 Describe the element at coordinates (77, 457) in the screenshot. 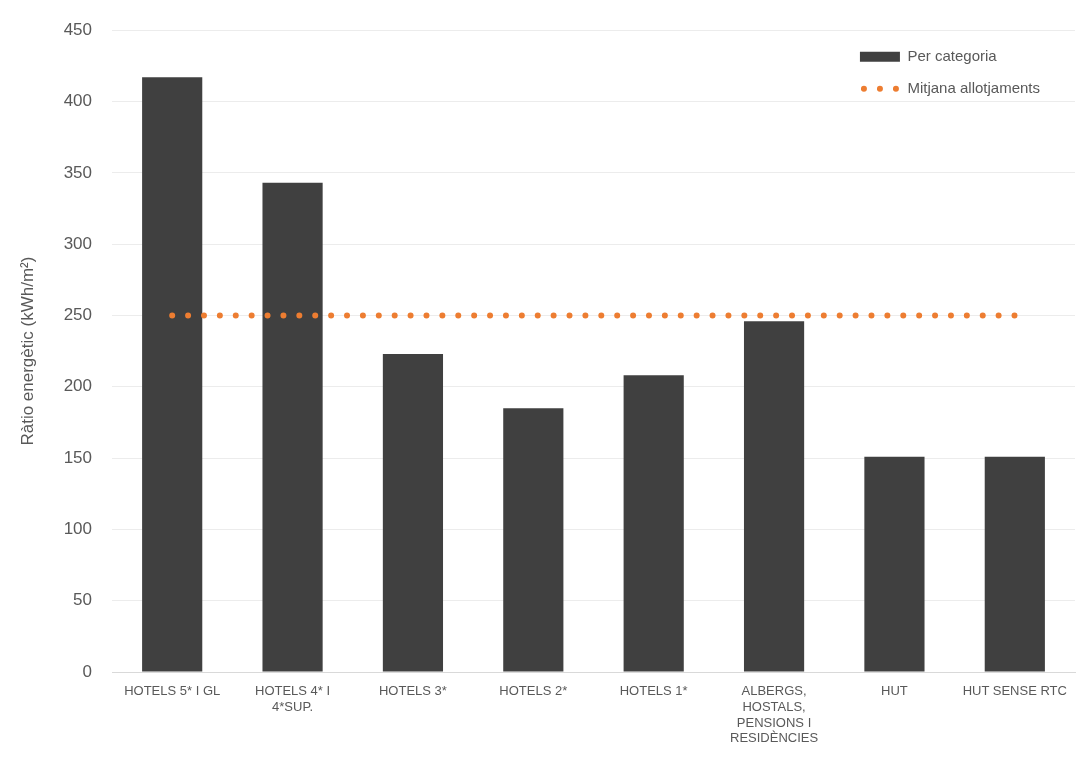

I see `y-tick-label: 150` at that location.